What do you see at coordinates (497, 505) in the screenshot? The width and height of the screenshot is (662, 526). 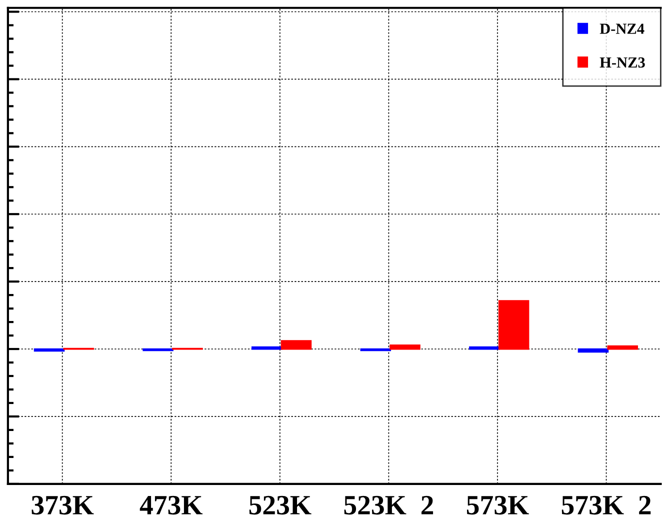 I see `x-tick-label: 573K` at bounding box center [497, 505].